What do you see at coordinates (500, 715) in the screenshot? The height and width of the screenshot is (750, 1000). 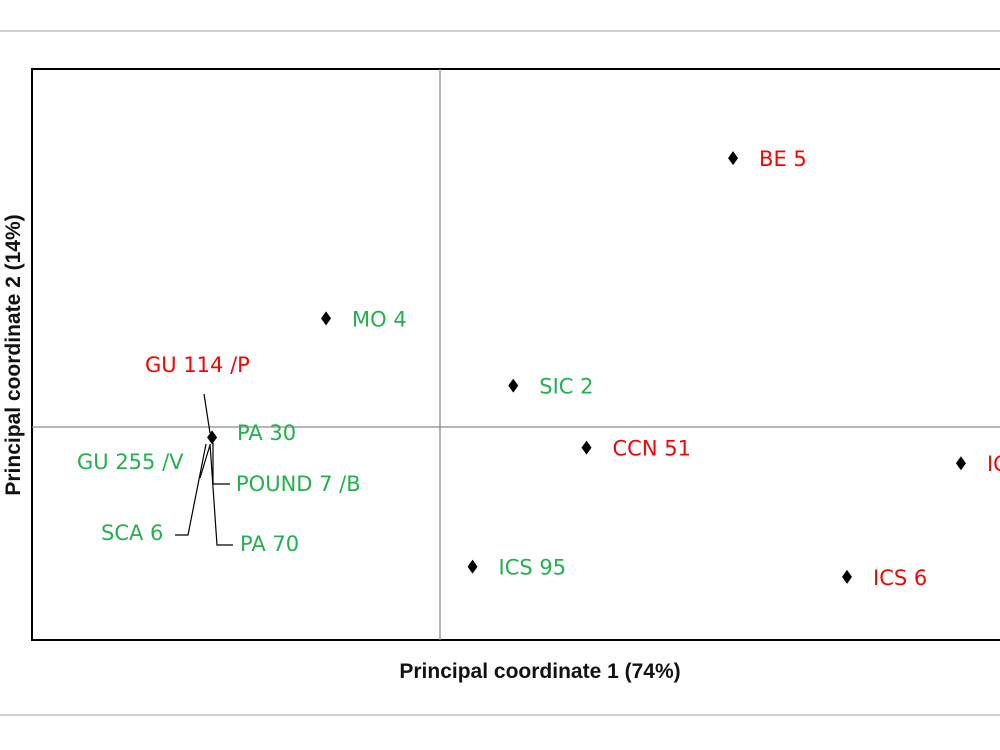 I see `bottom-border-line` at bounding box center [500, 715].